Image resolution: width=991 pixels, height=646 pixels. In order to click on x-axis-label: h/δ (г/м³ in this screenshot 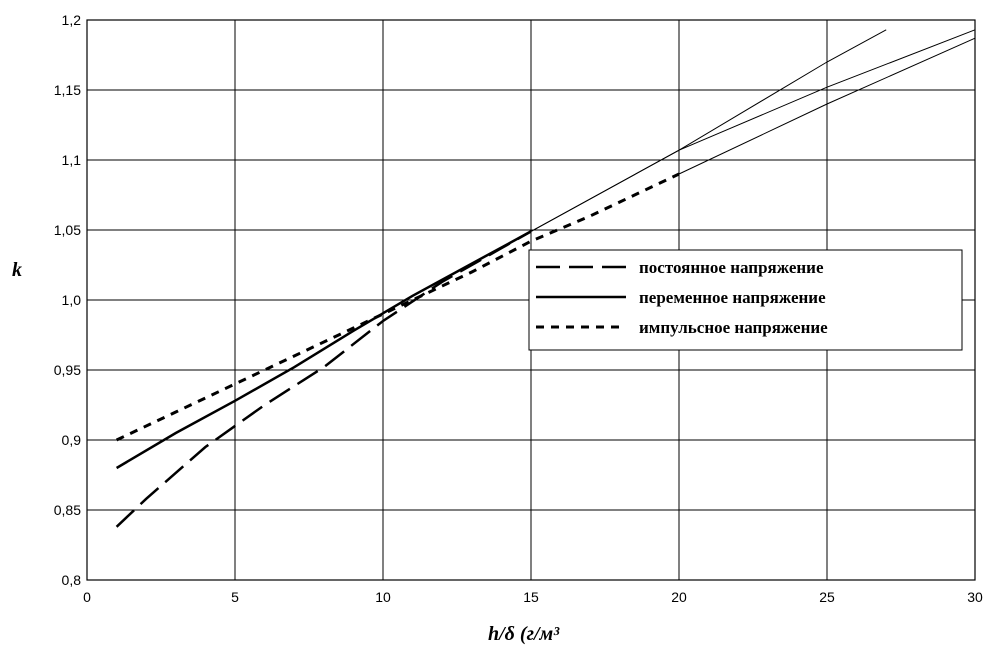, I will do `click(524, 634)`.